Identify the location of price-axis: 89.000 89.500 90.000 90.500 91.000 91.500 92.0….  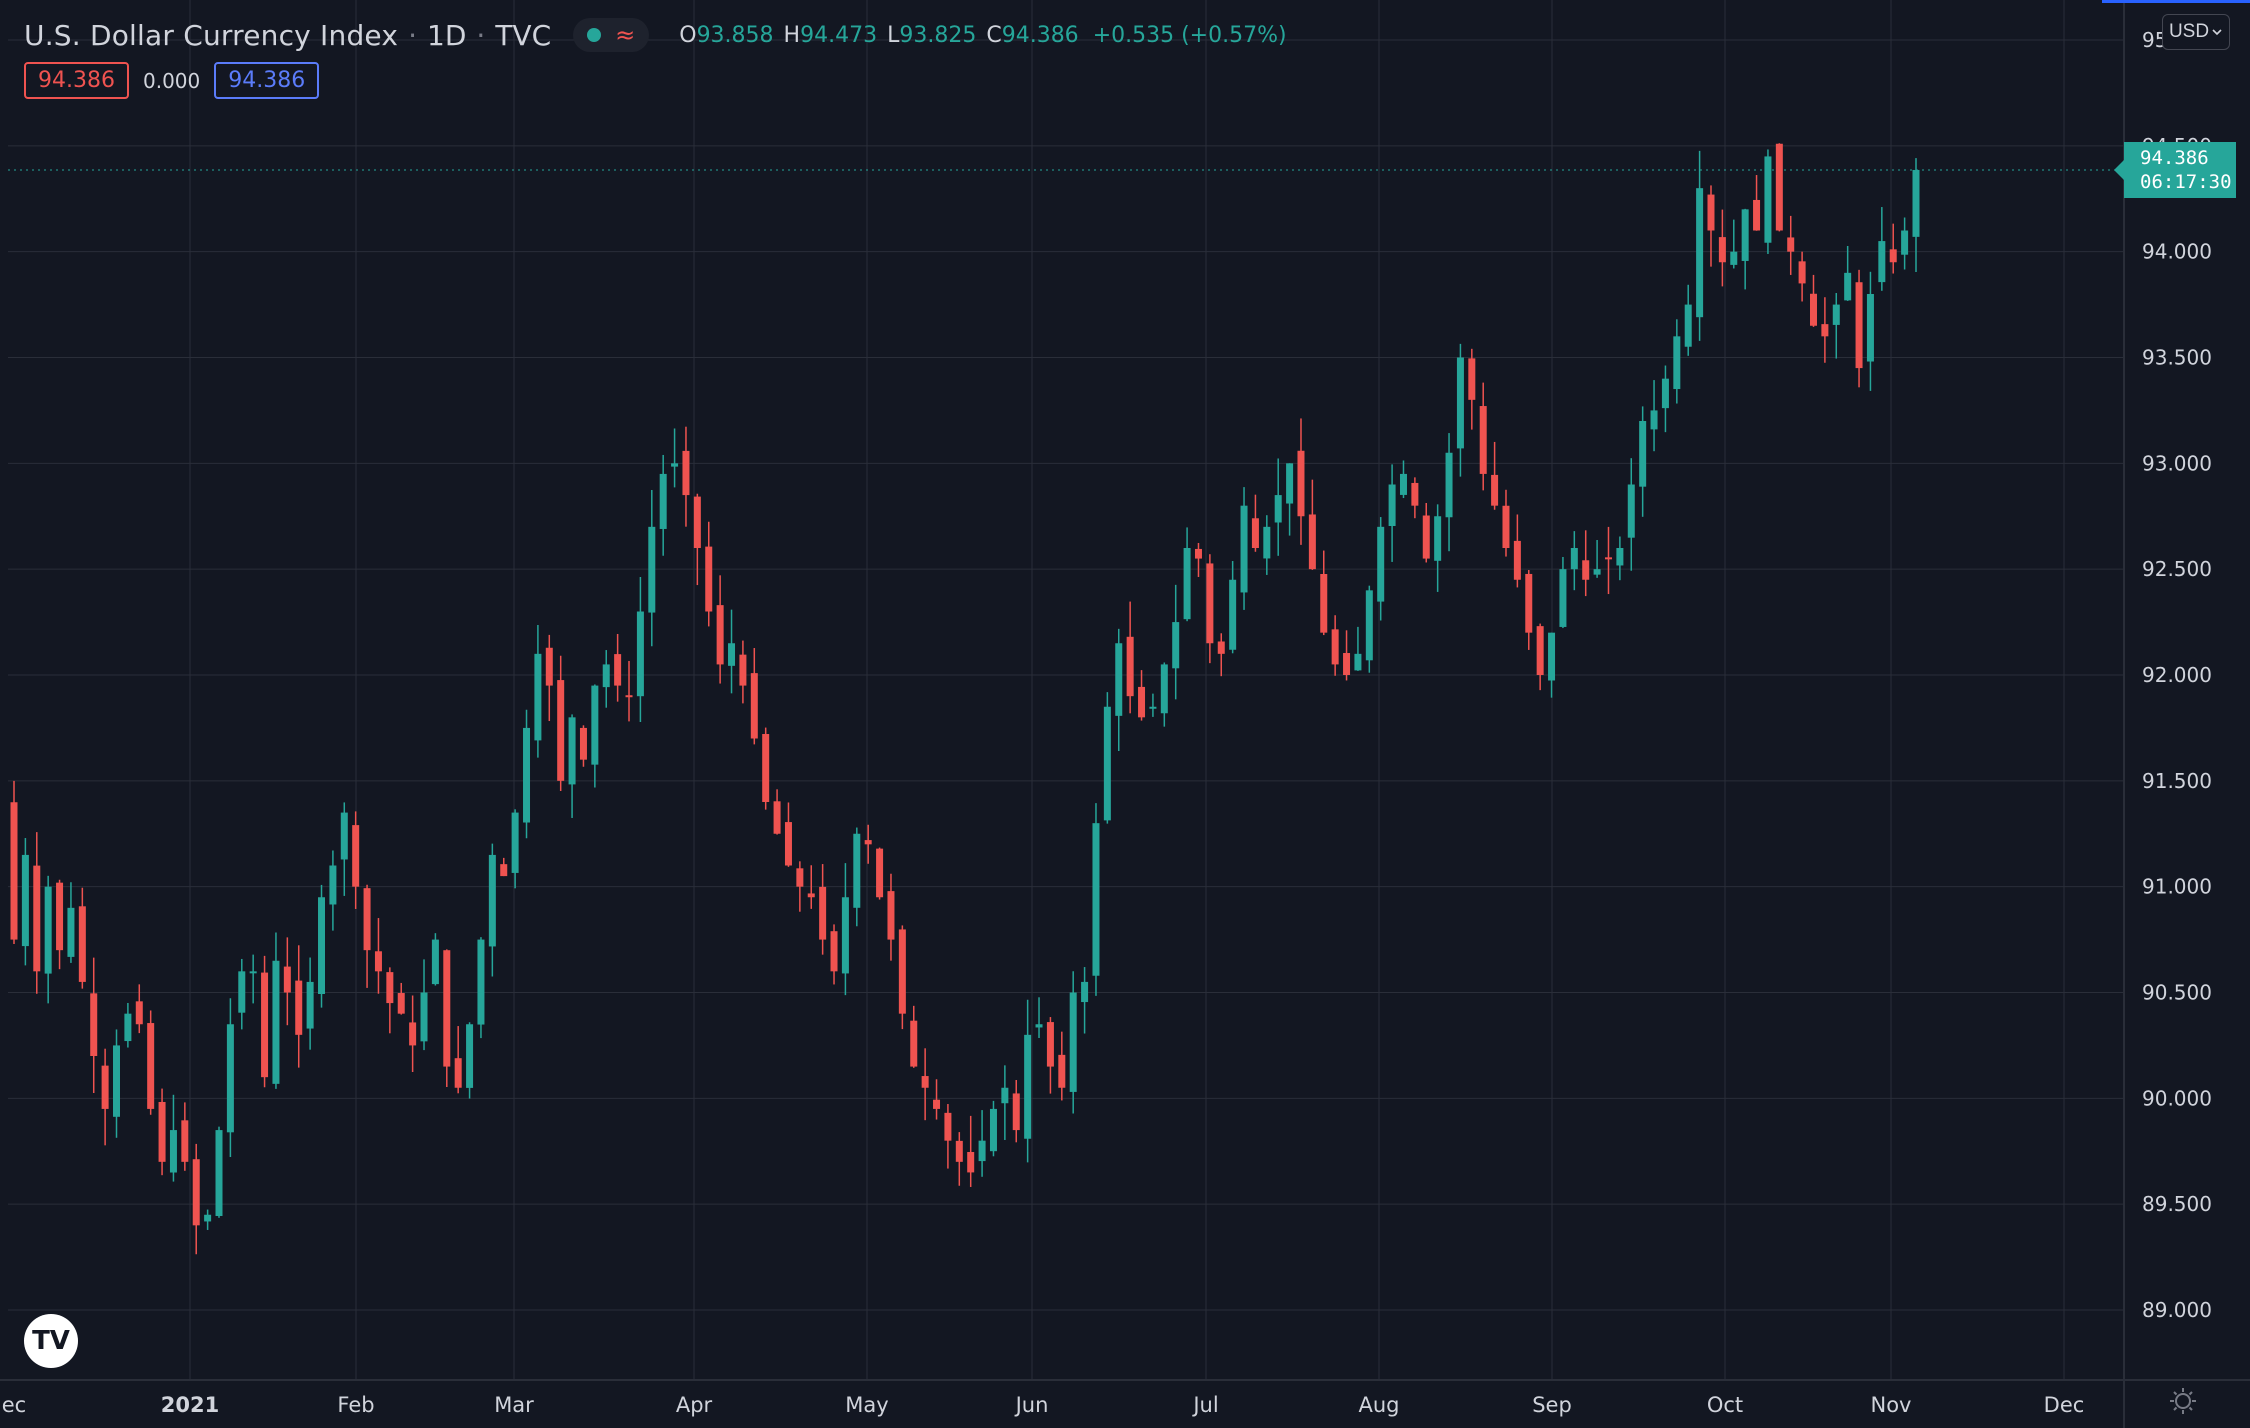
(2167, 714).